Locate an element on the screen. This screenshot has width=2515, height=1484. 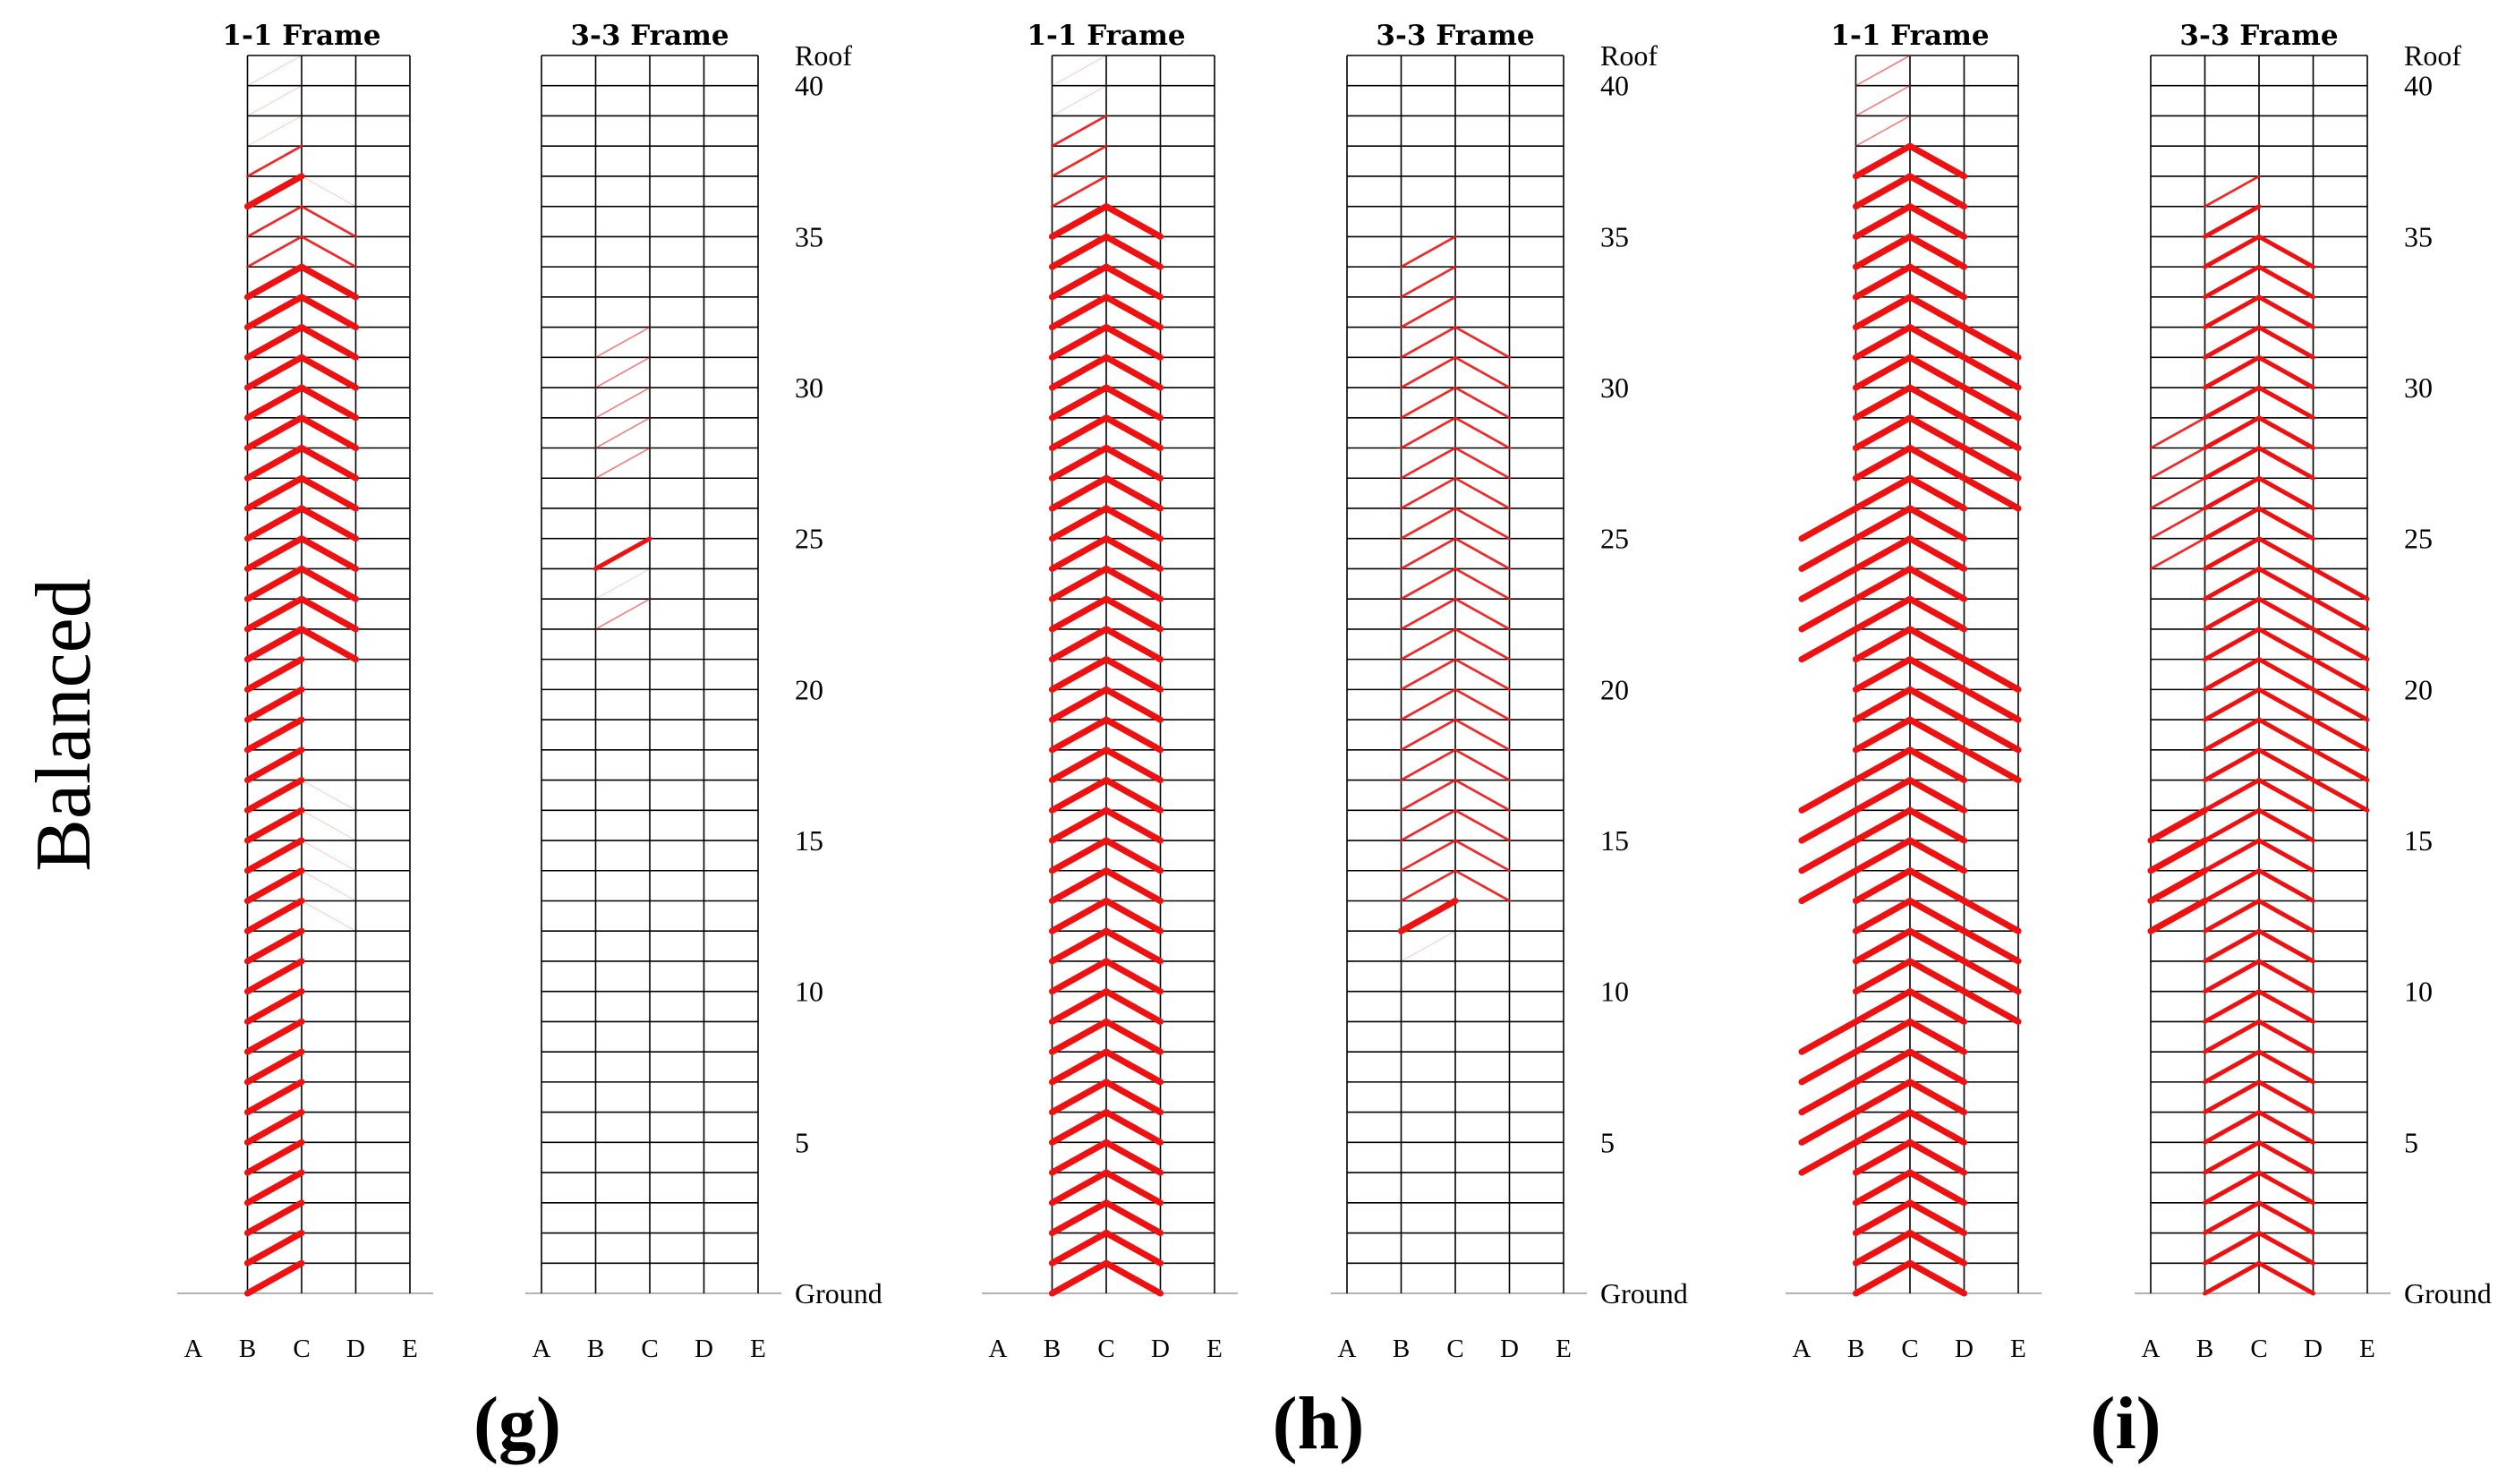
frame-title: 1-1 Frame is located at coordinates (1909, 36).